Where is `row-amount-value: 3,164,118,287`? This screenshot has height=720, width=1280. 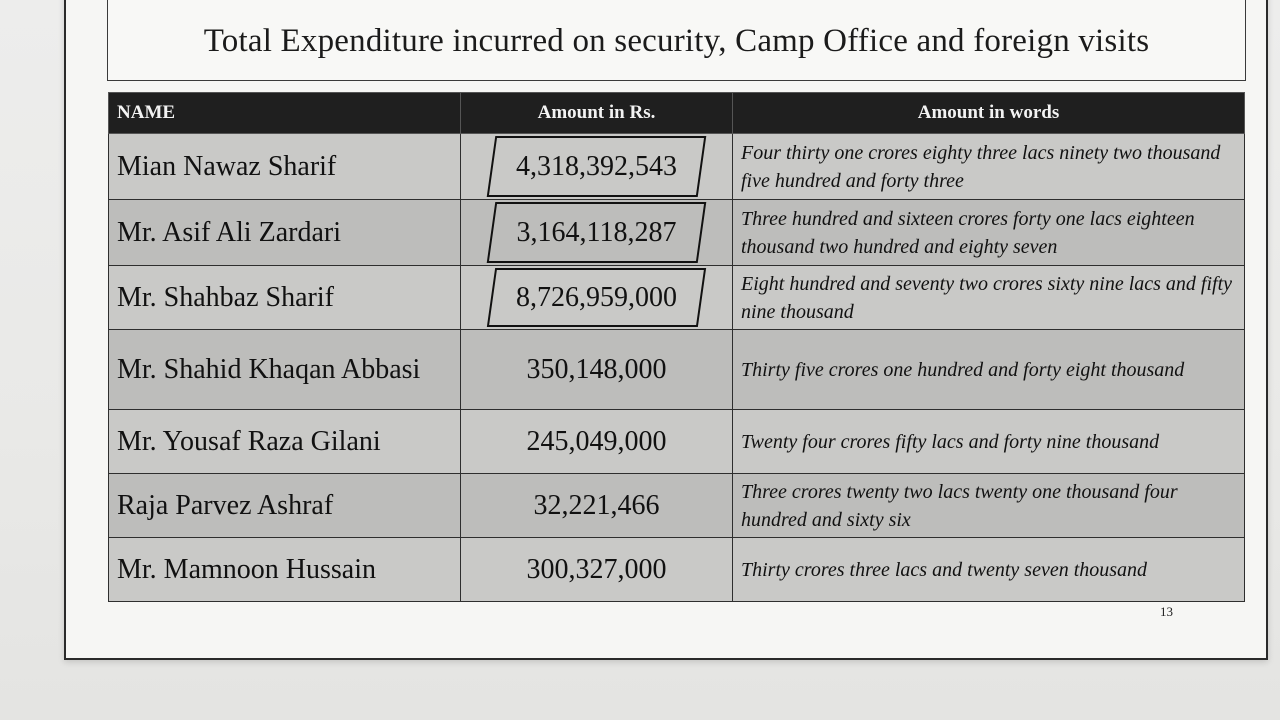 row-amount-value: 3,164,118,287 is located at coordinates (596, 232).